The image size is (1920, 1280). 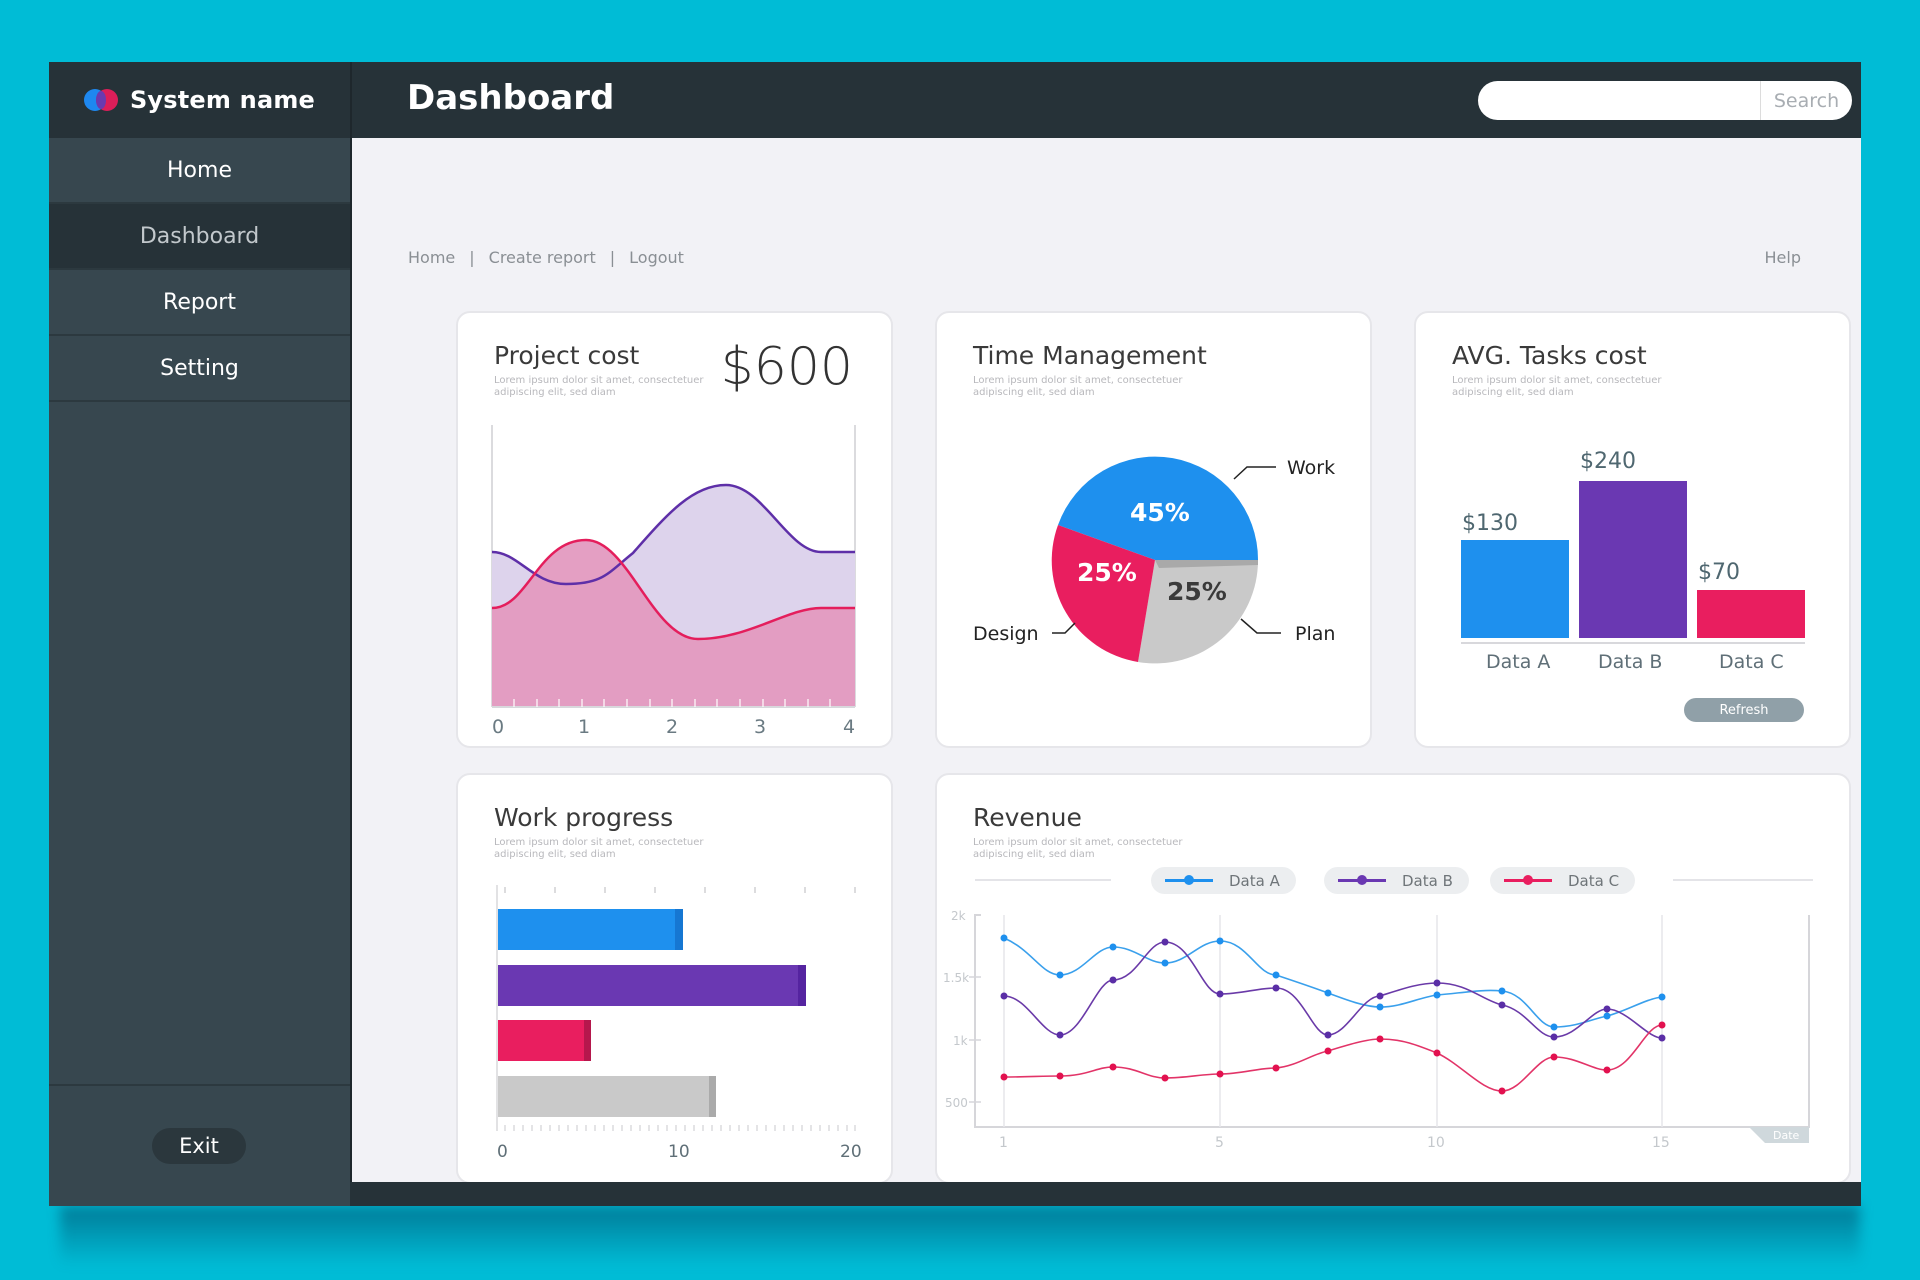 What do you see at coordinates (1027, 817) in the screenshot?
I see `card-title: Revenue` at bounding box center [1027, 817].